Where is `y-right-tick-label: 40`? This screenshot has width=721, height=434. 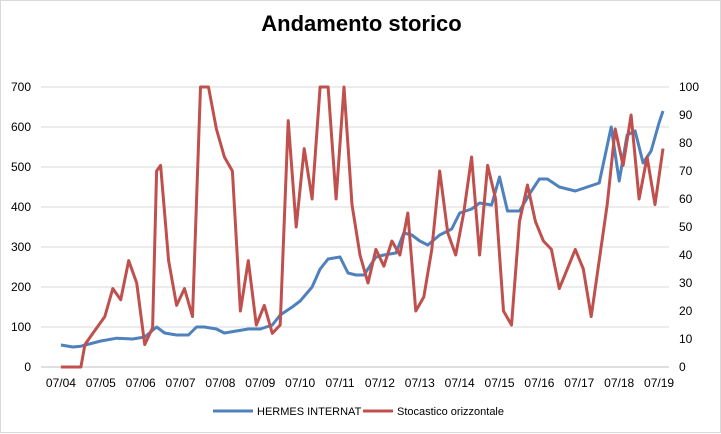 y-right-tick-label: 40 is located at coordinates (686, 255).